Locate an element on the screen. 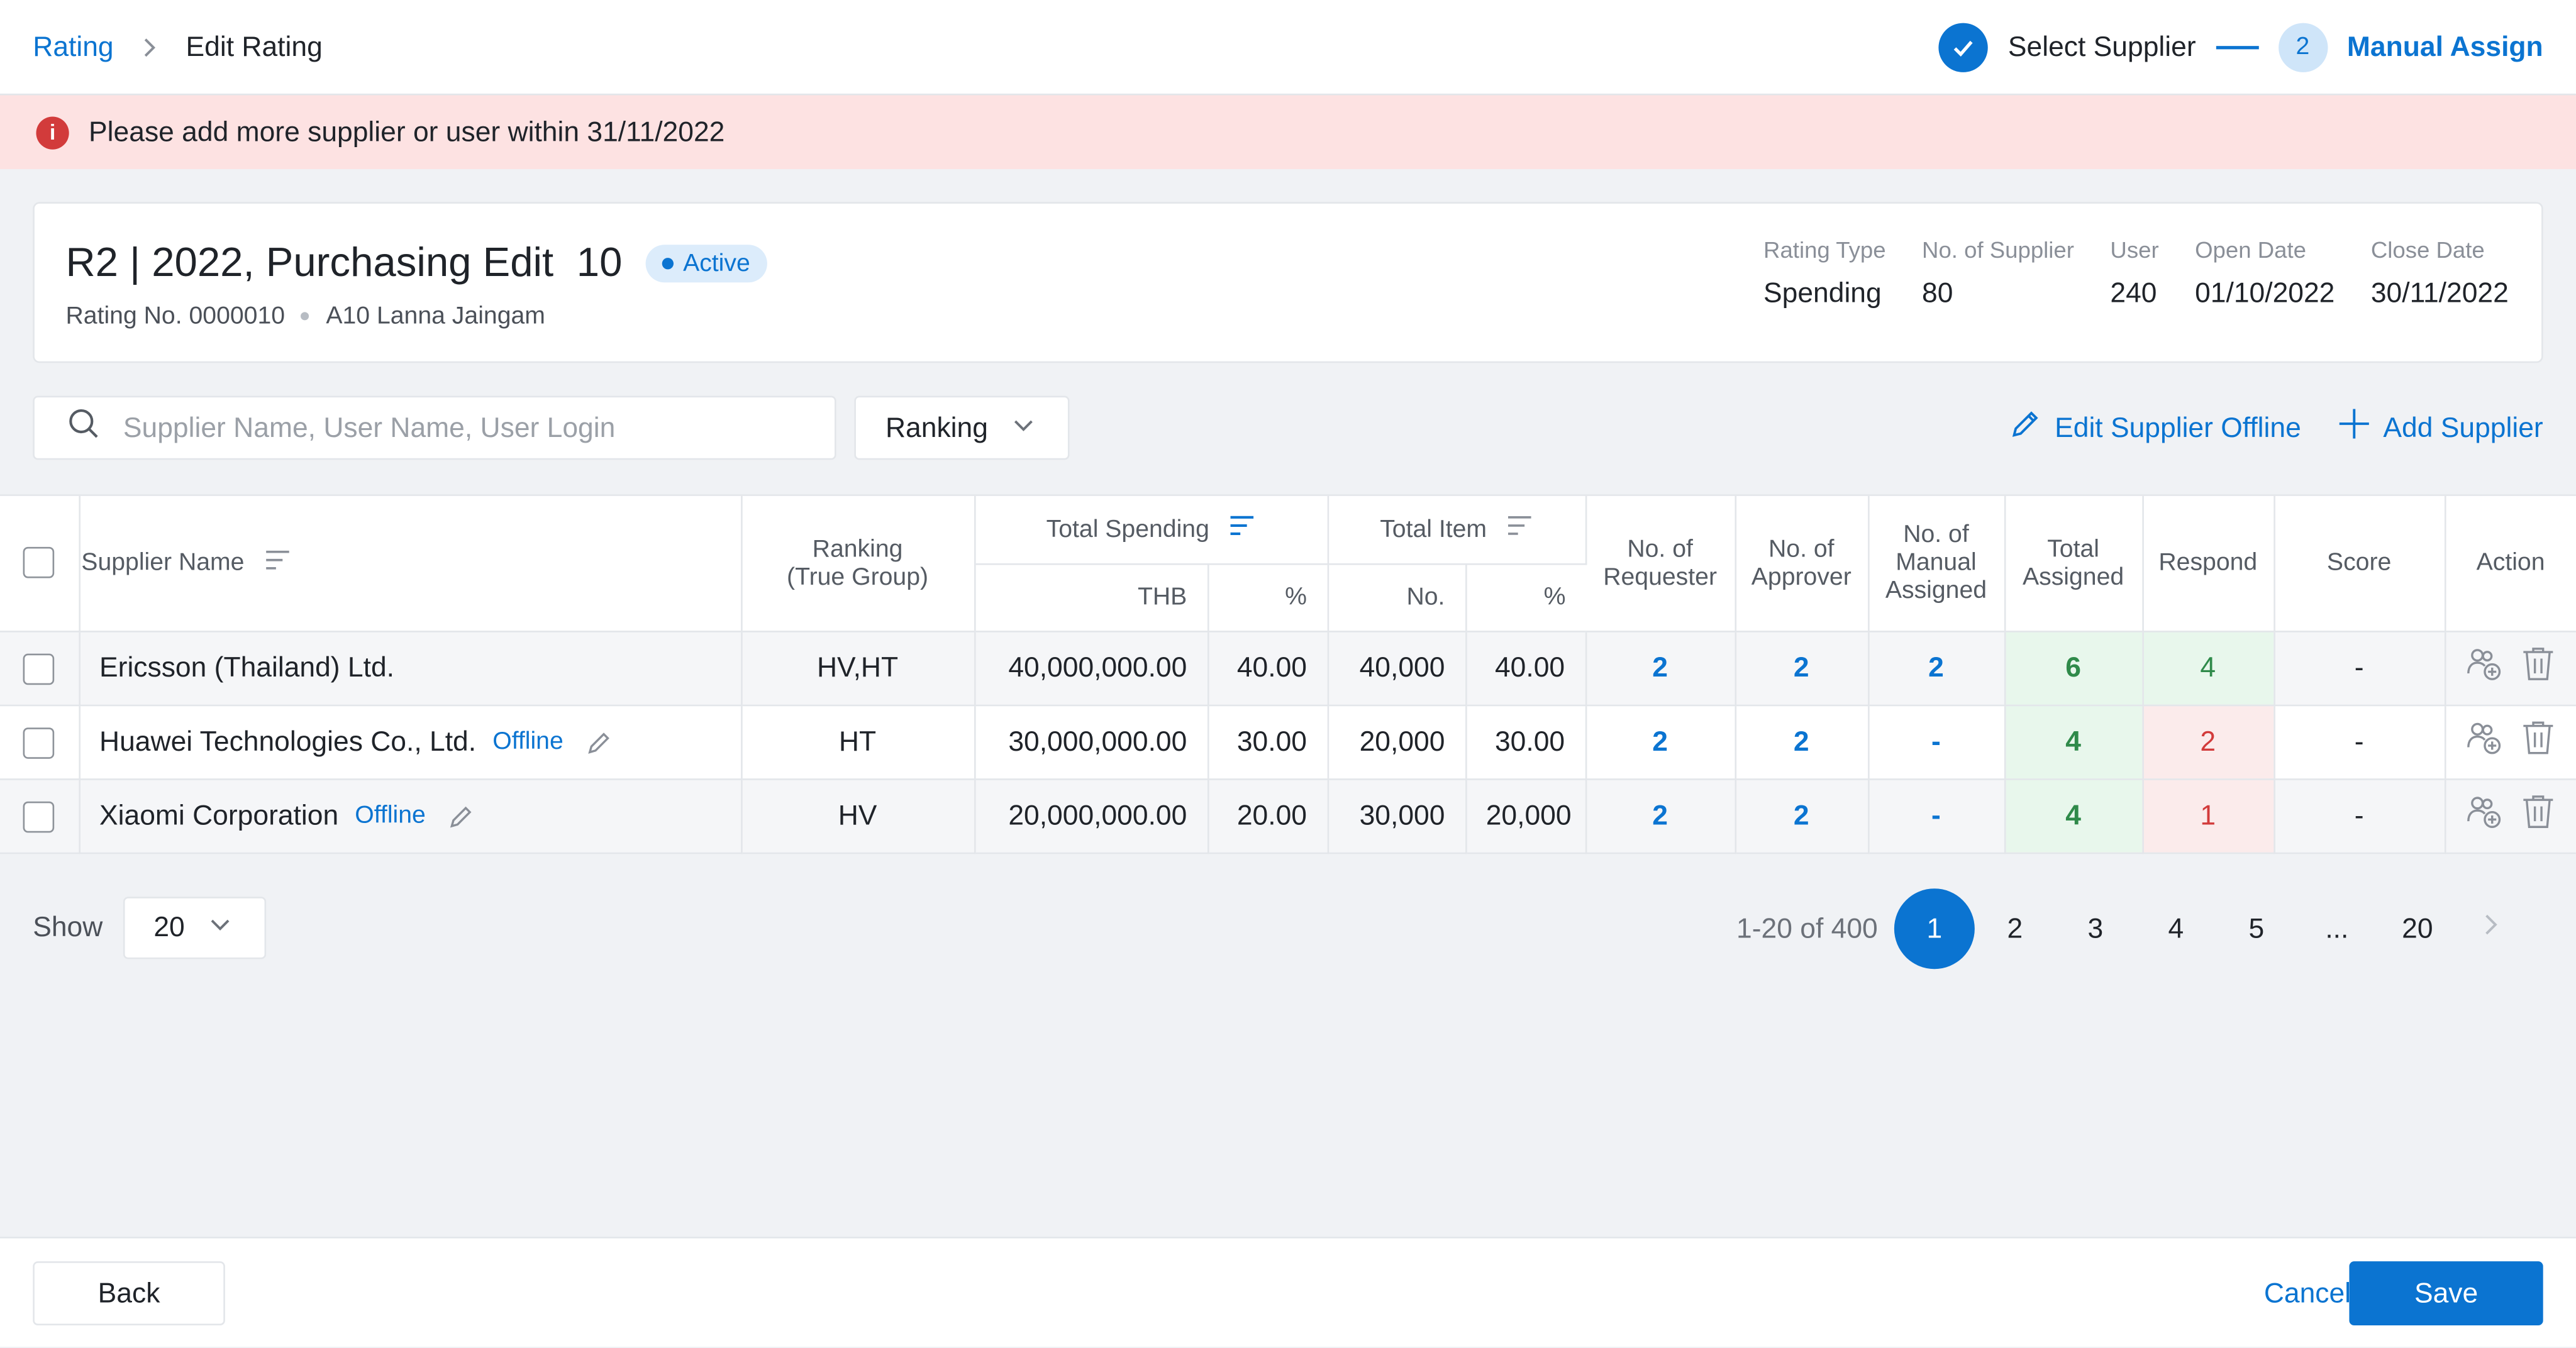 This screenshot has width=2576, height=1348. ranking-cell: HV,HT is located at coordinates (858, 668).